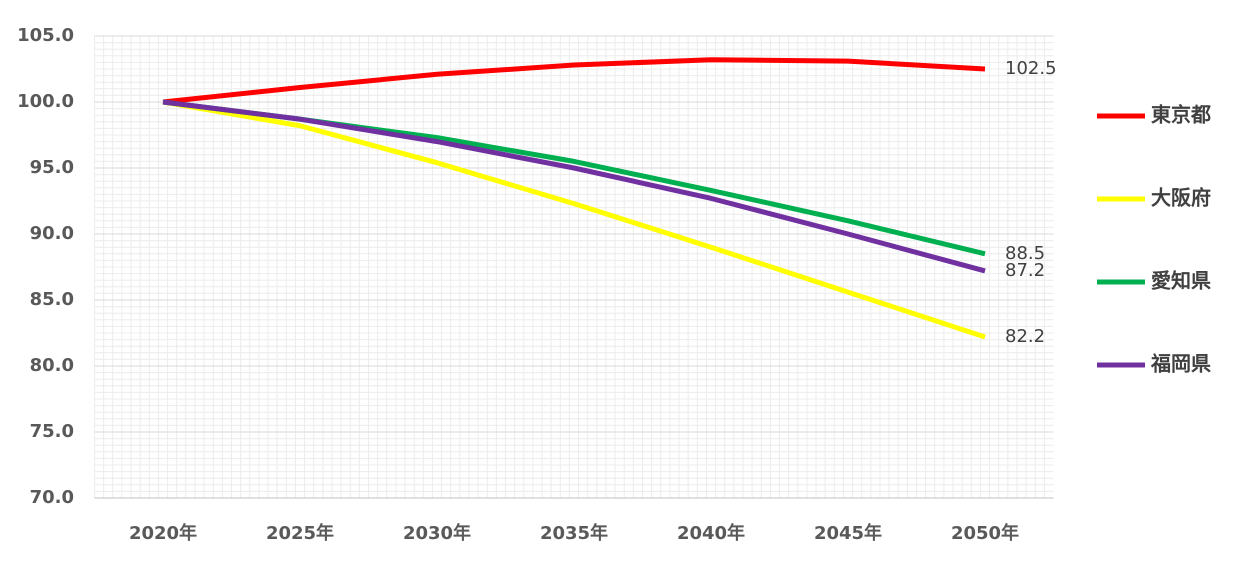 The image size is (1257, 572). What do you see at coordinates (52, 233) in the screenshot?
I see `y-tick-label: 90.0` at bounding box center [52, 233].